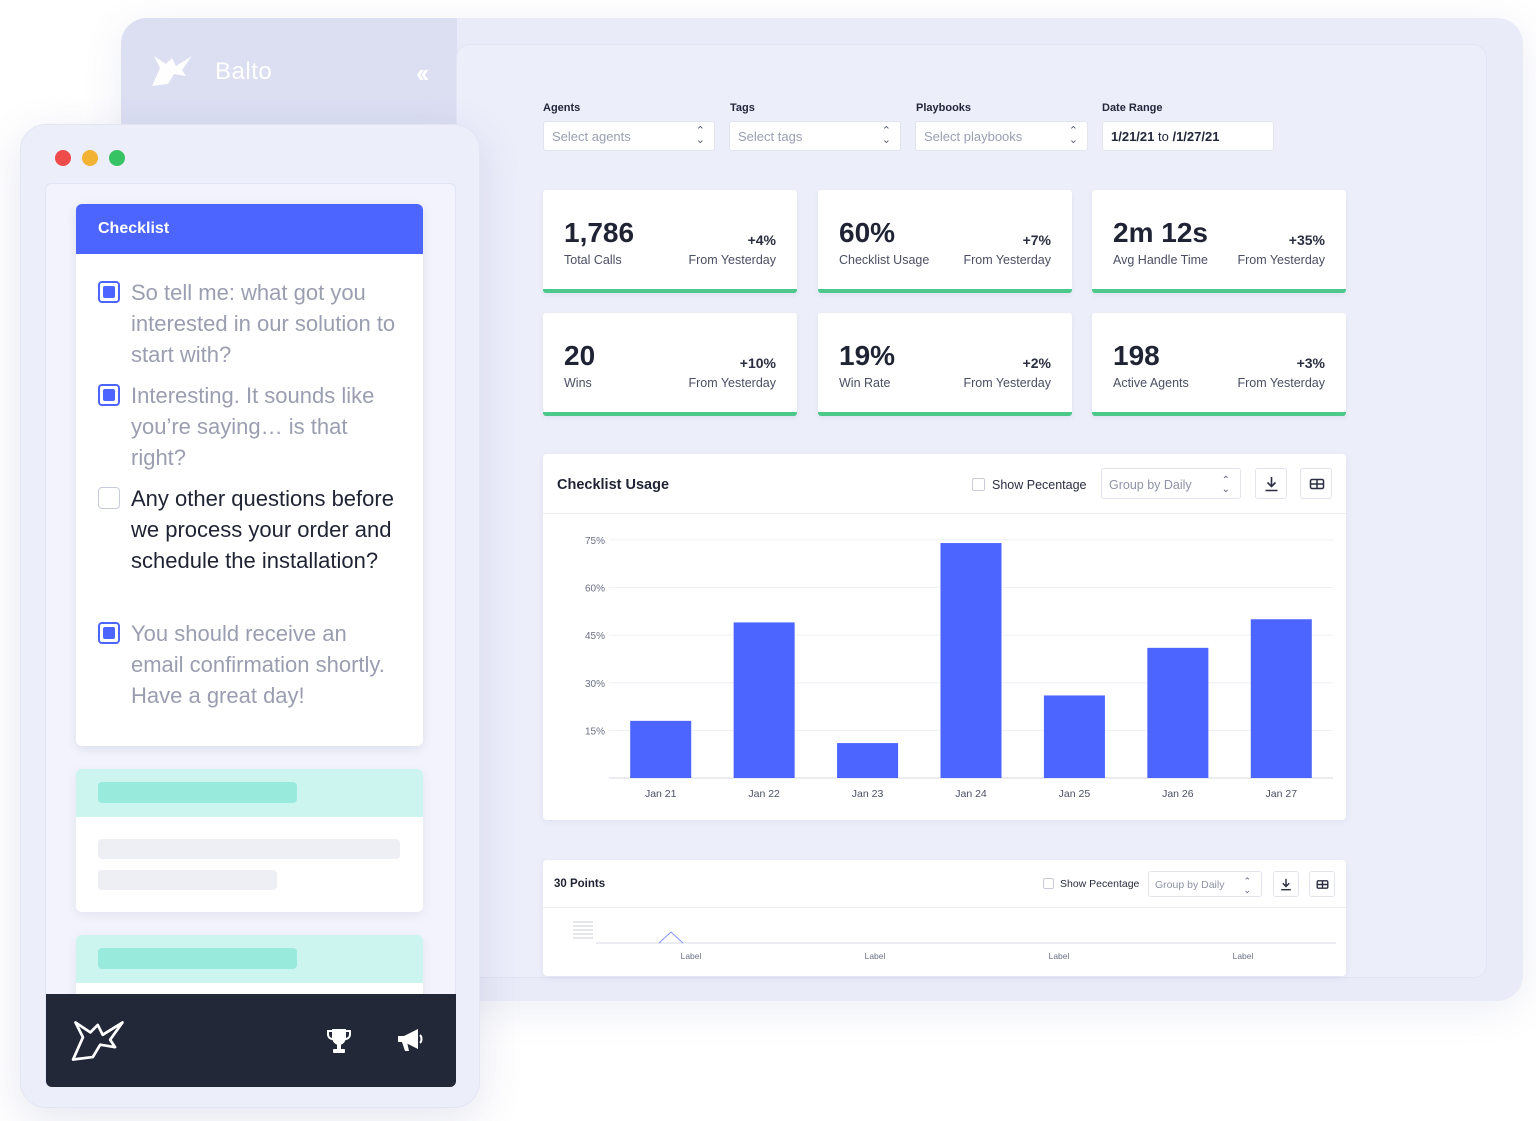  I want to click on x-tick-label: Jan 25, so click(1075, 794).